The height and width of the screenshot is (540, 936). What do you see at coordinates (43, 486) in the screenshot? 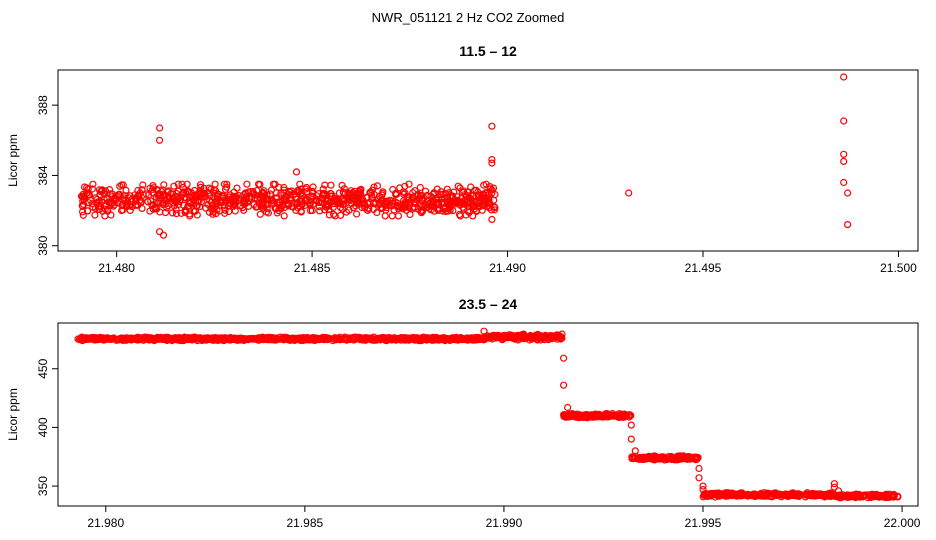
I see `y-tick-label: 350` at bounding box center [43, 486].